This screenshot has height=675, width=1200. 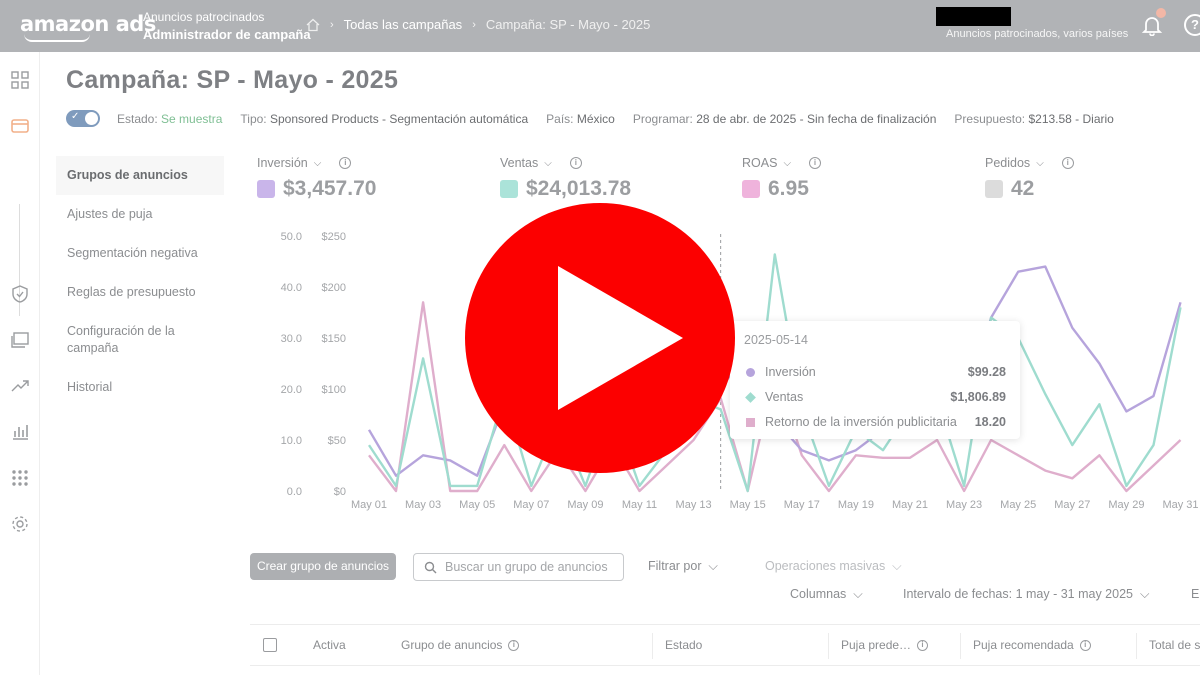 I want to click on country-value: México, so click(x=595, y=118).